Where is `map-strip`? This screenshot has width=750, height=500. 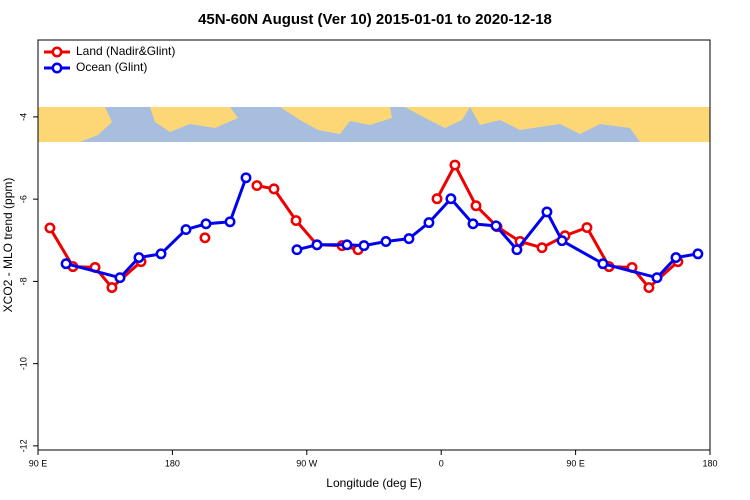 map-strip is located at coordinates (374, 124).